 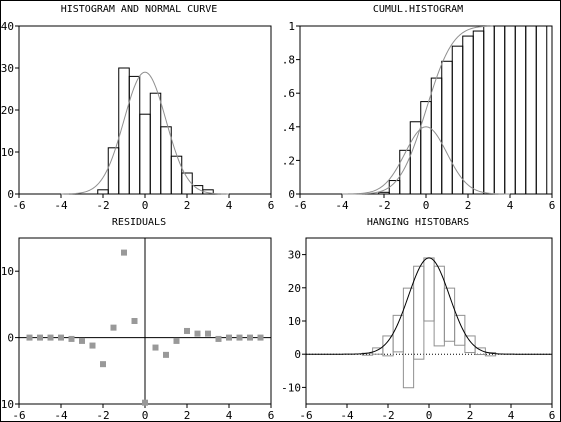 What do you see at coordinates (7, 26) in the screenshot?
I see `y-tick-label: 40` at bounding box center [7, 26].